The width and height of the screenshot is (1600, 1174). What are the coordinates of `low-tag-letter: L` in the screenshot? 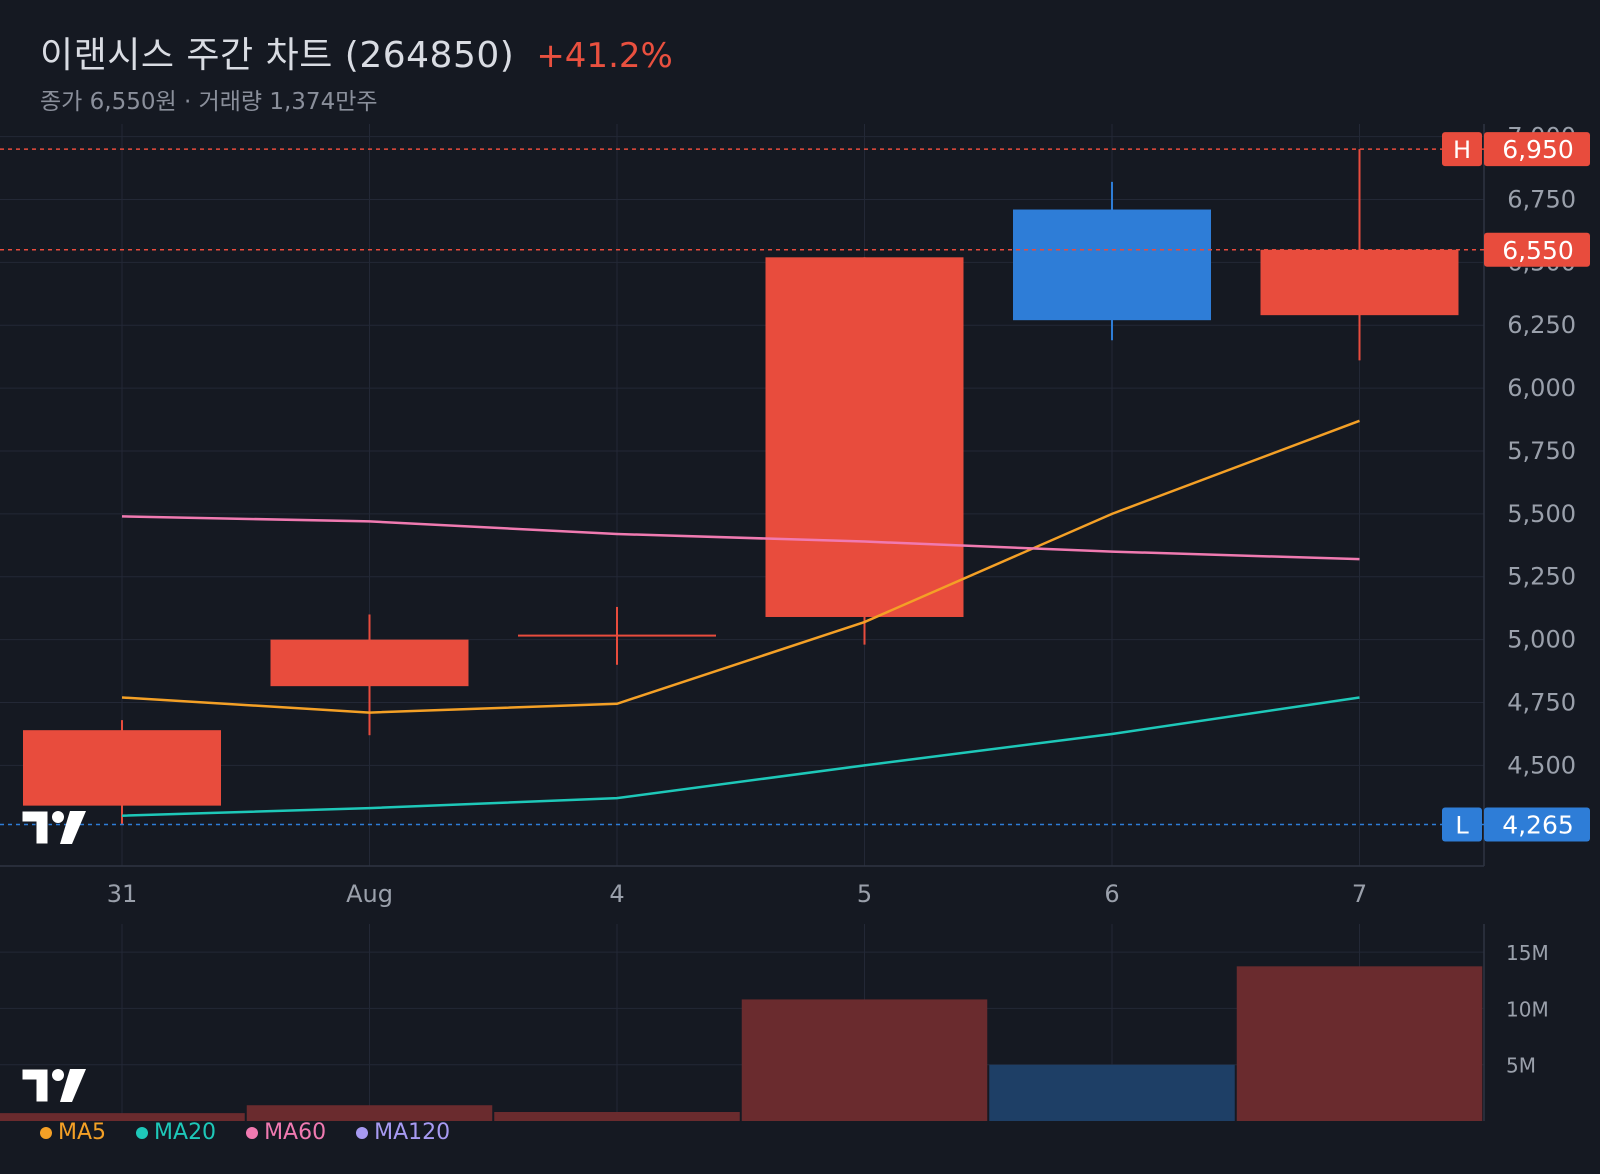 It's located at (1462, 825).